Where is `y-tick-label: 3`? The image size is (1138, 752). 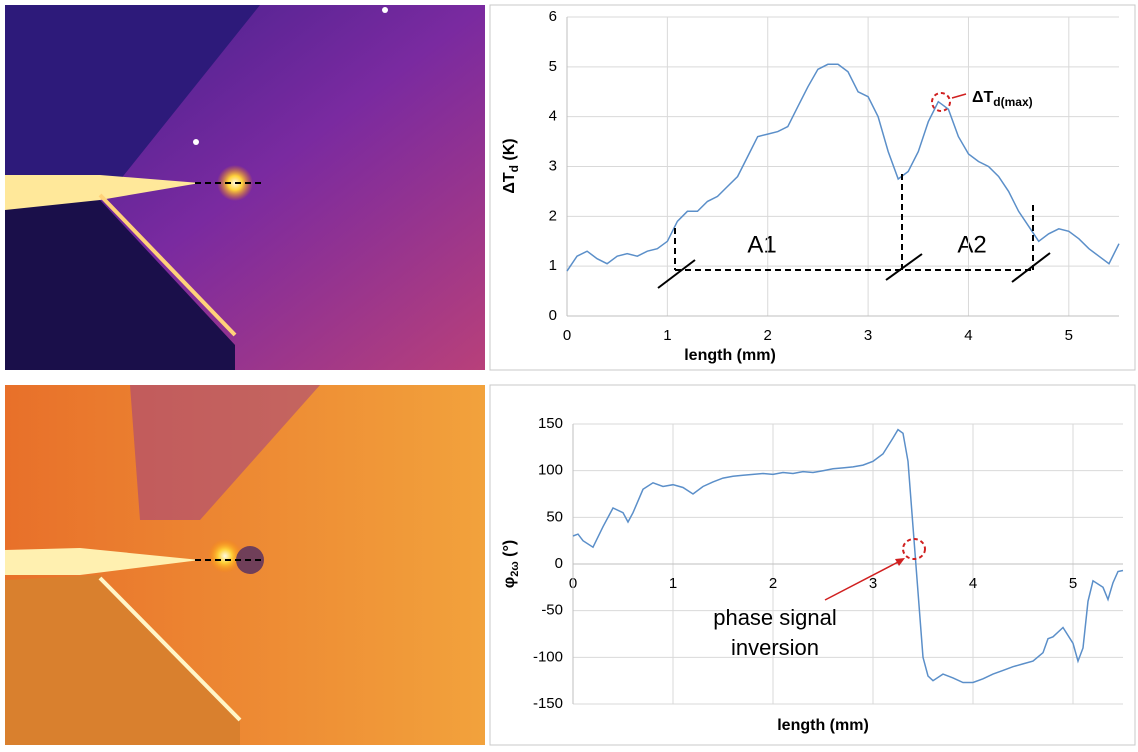
y-tick-label: 3 is located at coordinates (553, 165).